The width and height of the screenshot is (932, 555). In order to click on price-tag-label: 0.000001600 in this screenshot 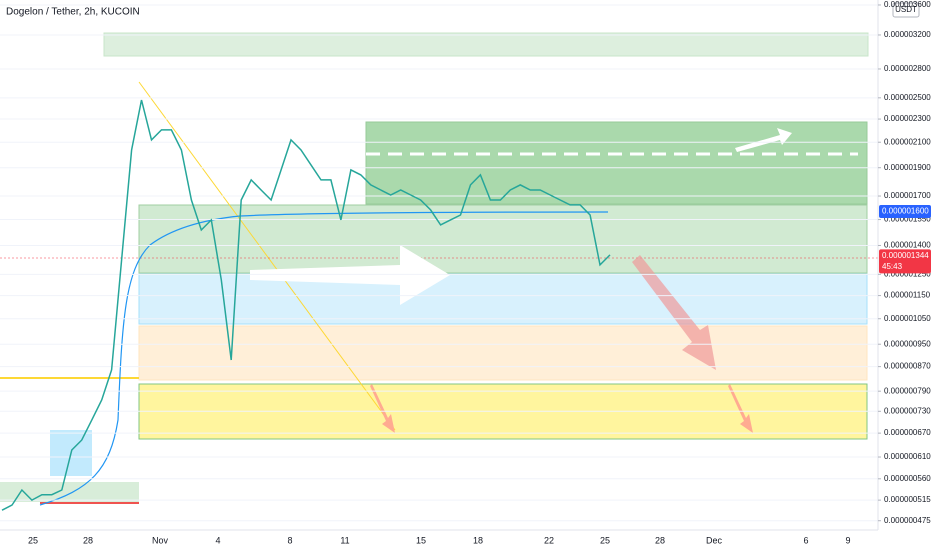, I will do `click(905, 211)`.